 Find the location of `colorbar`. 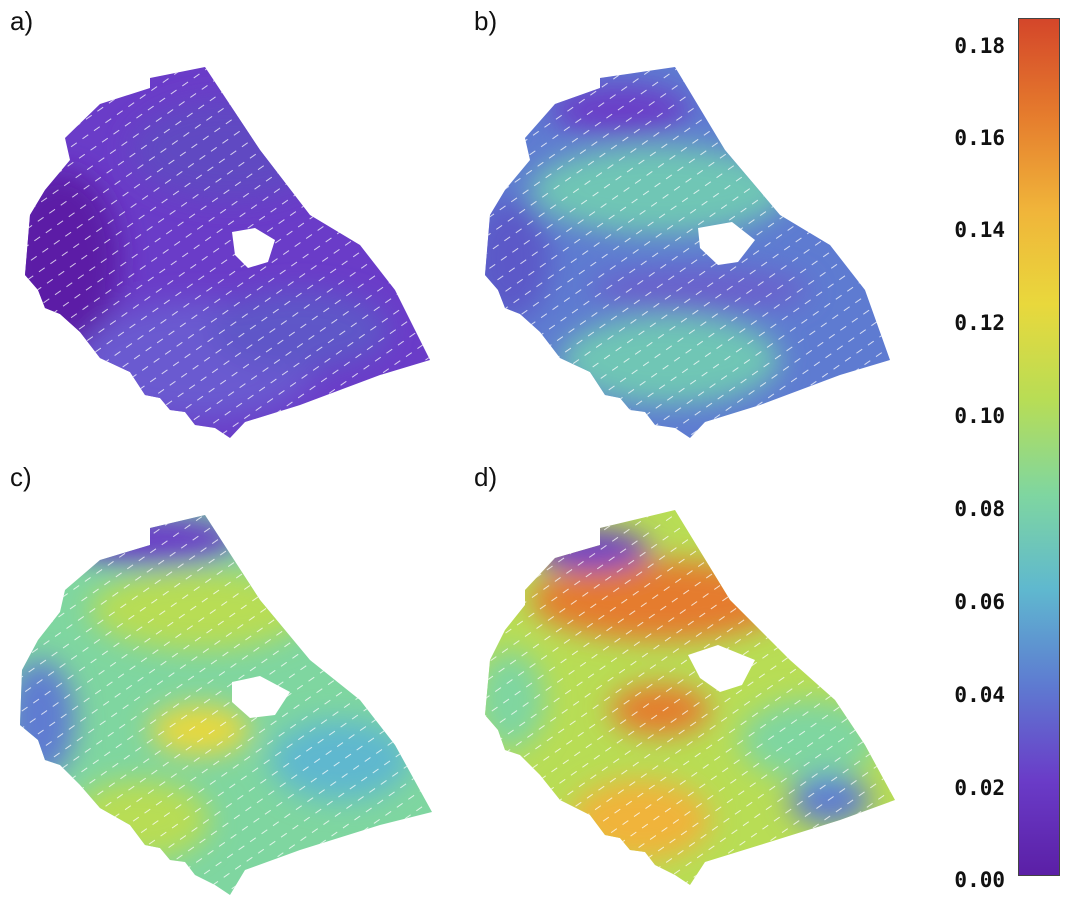

colorbar is located at coordinates (1039, 447).